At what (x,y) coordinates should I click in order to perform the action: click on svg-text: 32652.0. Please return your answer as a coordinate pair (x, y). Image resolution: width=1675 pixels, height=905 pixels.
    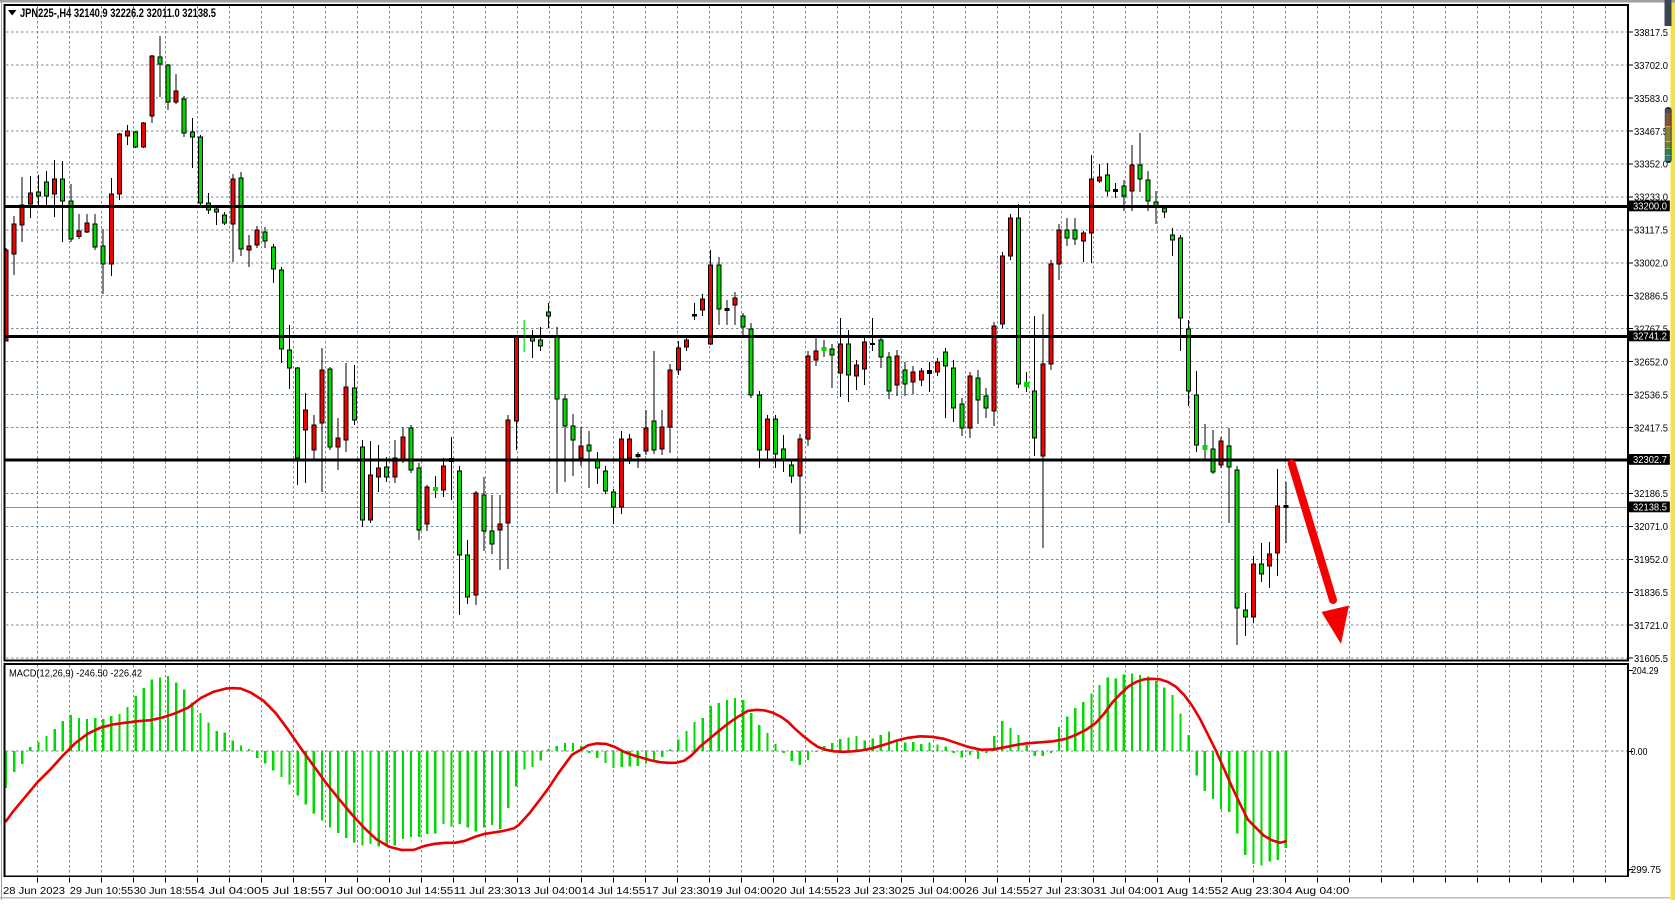
    Looking at the image, I should click on (1651, 362).